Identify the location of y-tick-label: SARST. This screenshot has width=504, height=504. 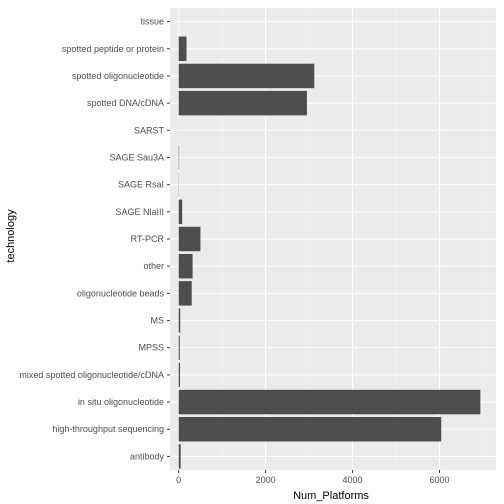
(149, 130).